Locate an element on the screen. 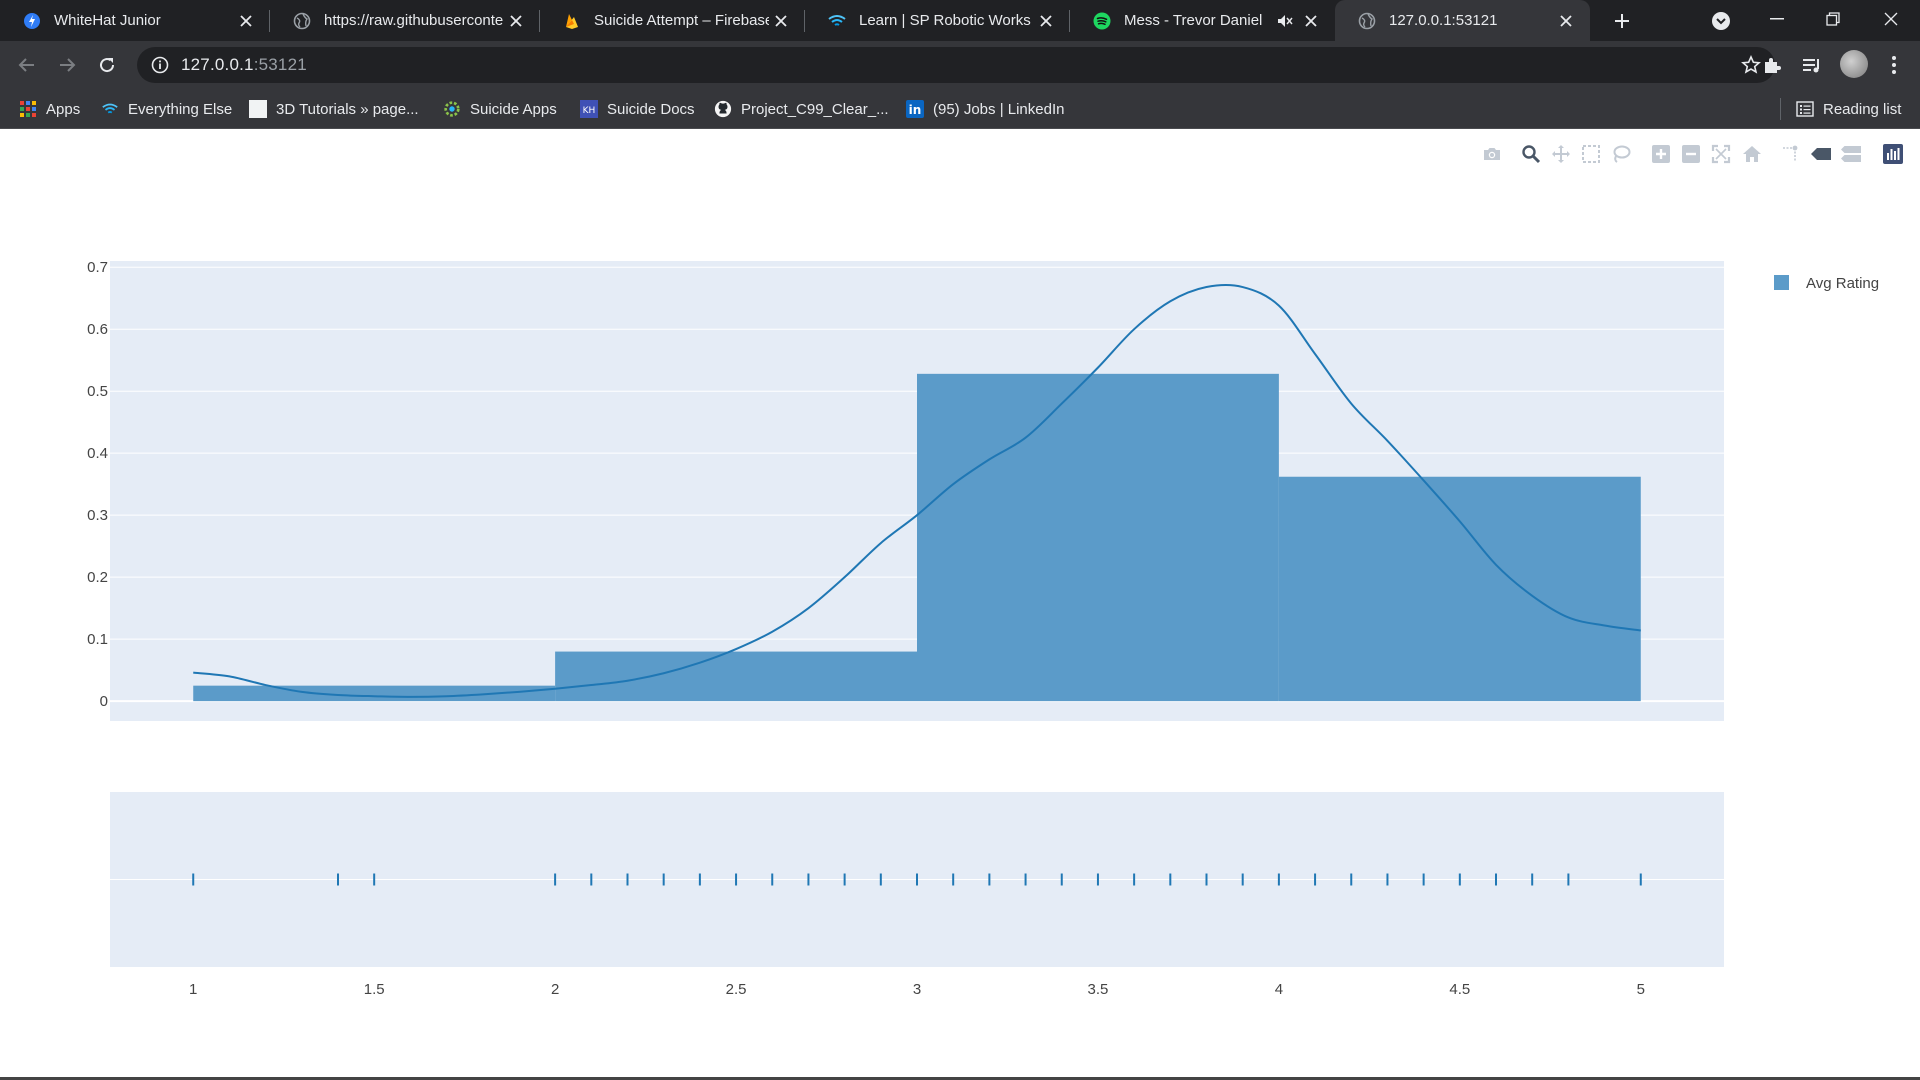 Image resolution: width=1920 pixels, height=1080 pixels. site-info-icon is located at coordinates (160, 65).